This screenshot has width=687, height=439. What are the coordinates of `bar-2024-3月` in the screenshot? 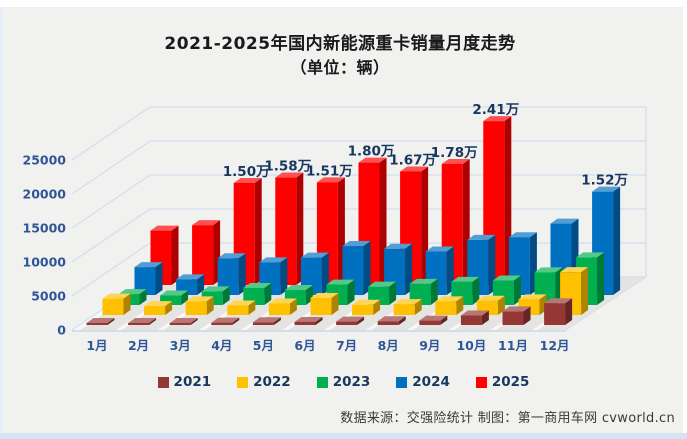 It's located at (231, 274).